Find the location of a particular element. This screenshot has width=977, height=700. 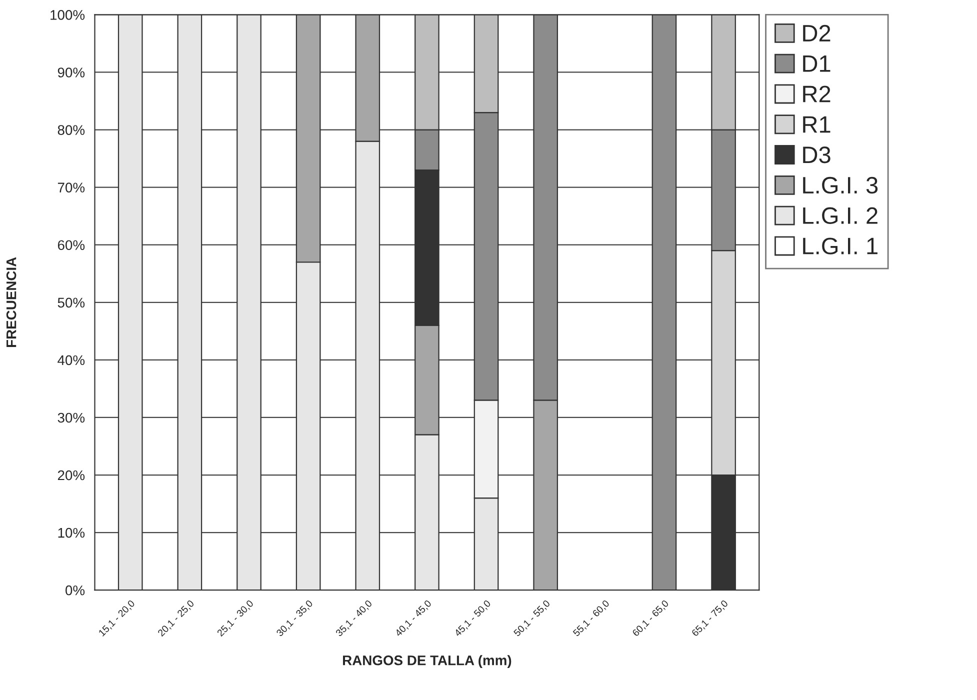

legend-label: D1 is located at coordinates (816, 64).